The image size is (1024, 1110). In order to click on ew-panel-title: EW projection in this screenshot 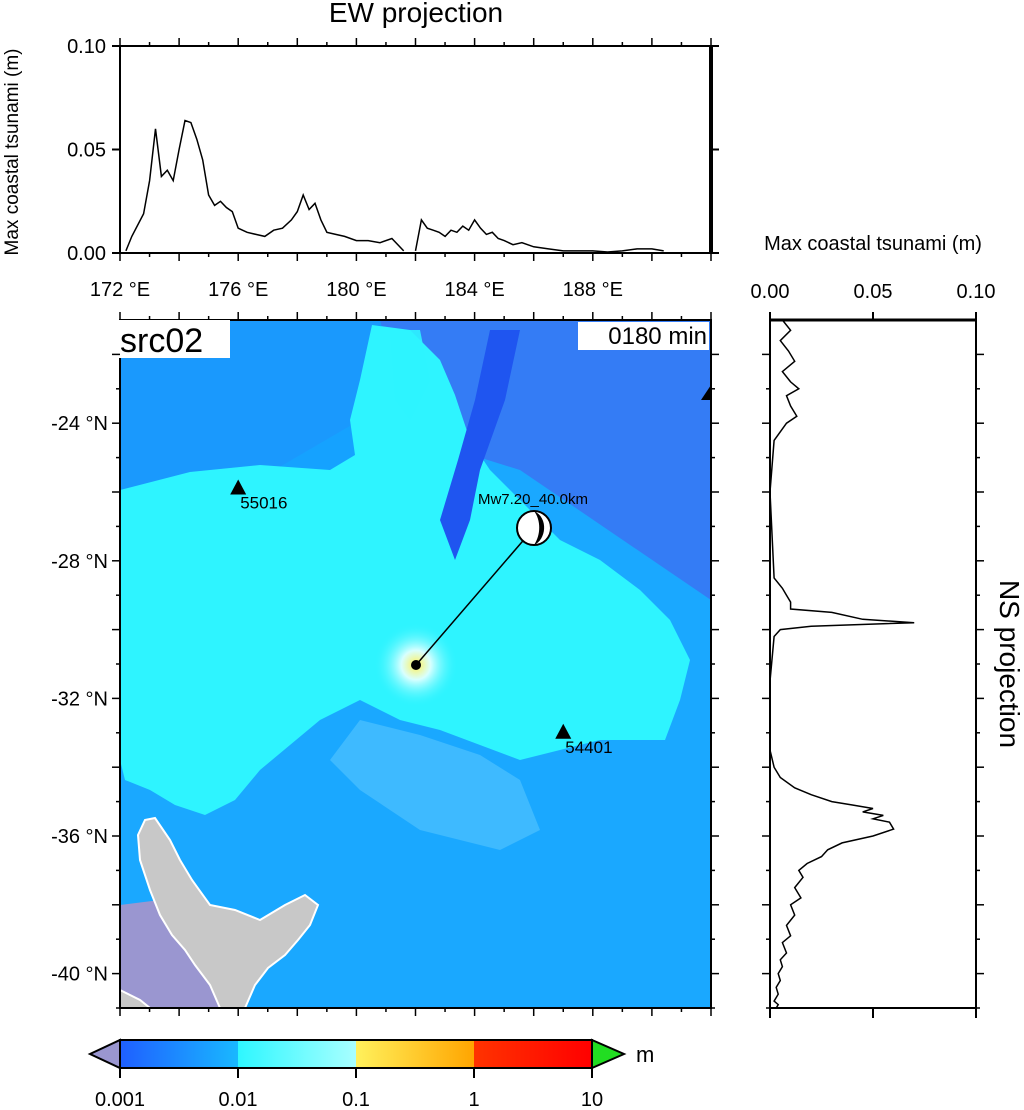, I will do `click(416, 14)`.